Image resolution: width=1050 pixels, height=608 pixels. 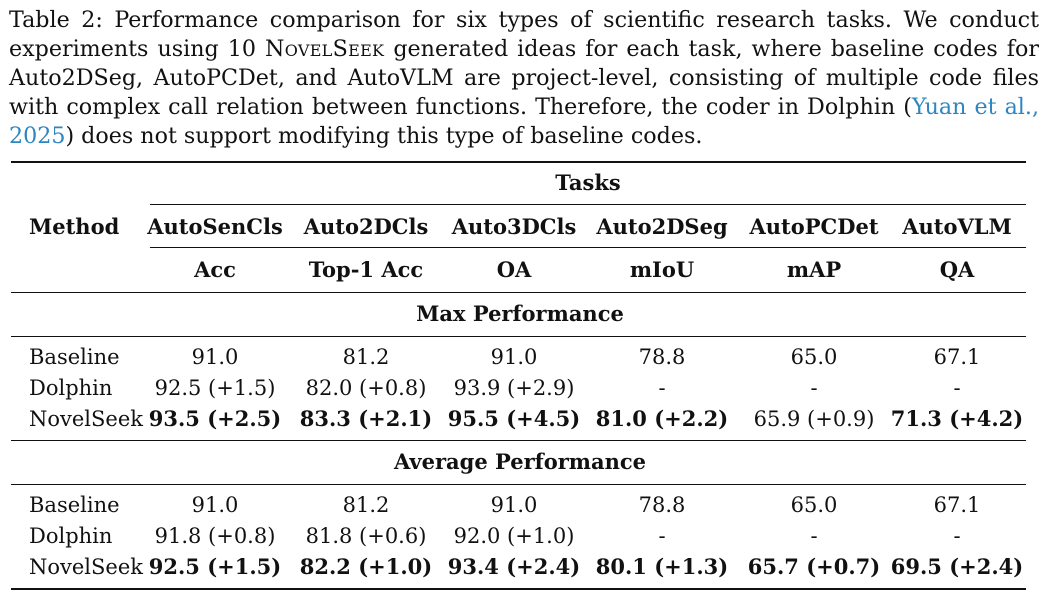 What do you see at coordinates (37, 136) in the screenshot?
I see `citation-link-year: 2025` at bounding box center [37, 136].